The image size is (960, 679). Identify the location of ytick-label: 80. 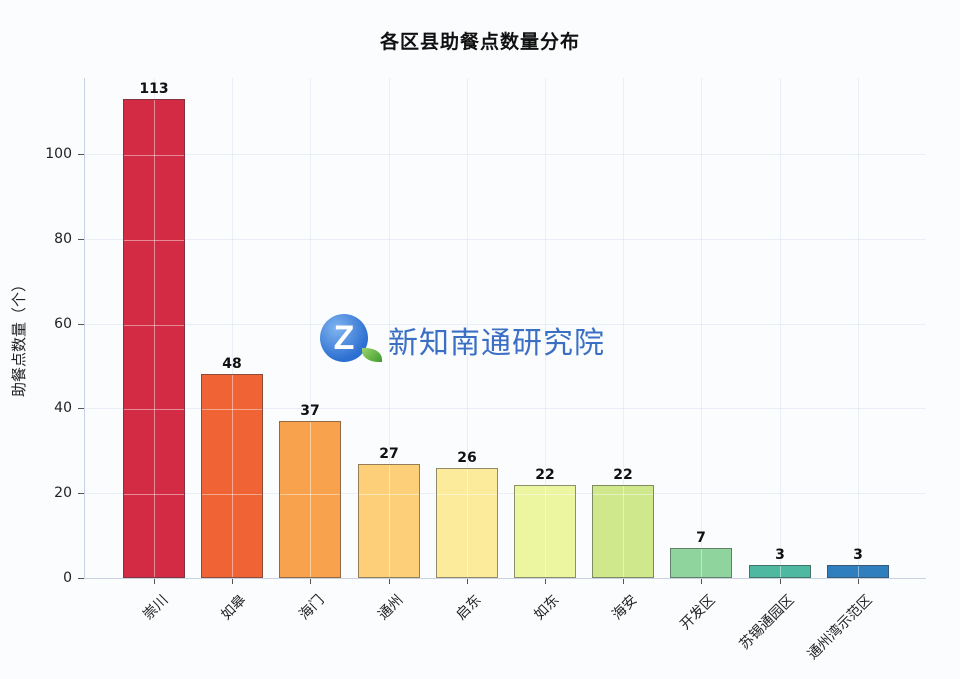
(63, 239).